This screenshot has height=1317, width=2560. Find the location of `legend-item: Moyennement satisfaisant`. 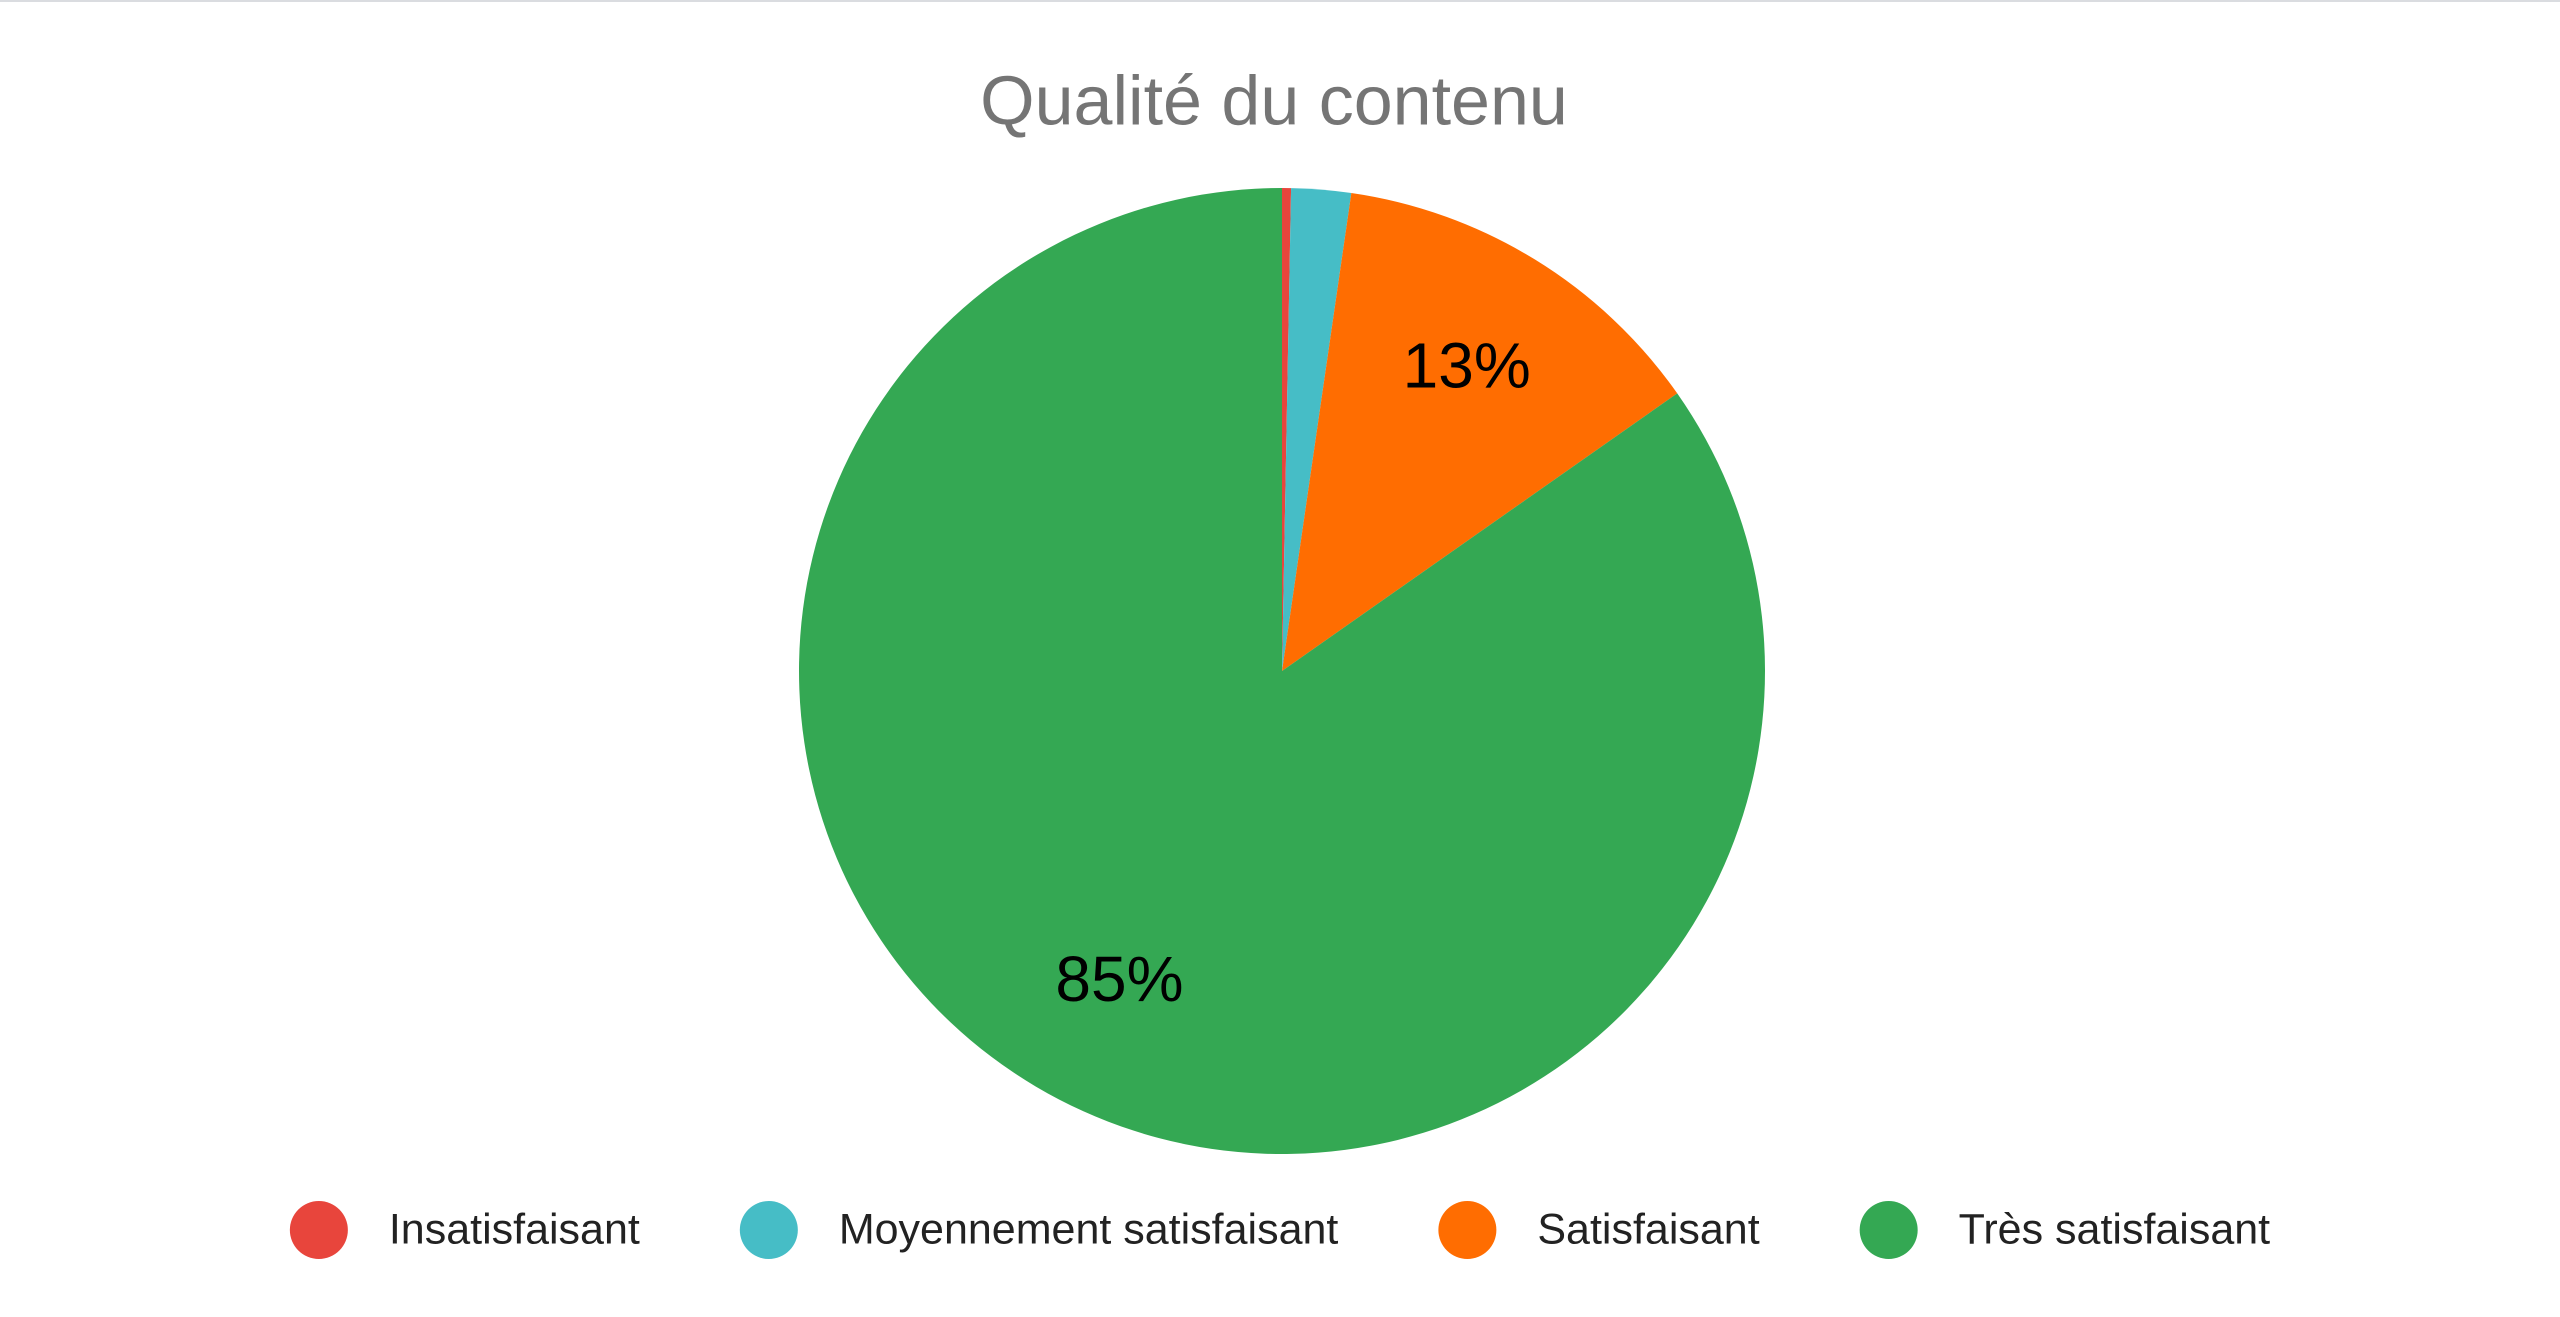

legend-item: Moyennement satisfaisant is located at coordinates (1039, 1230).